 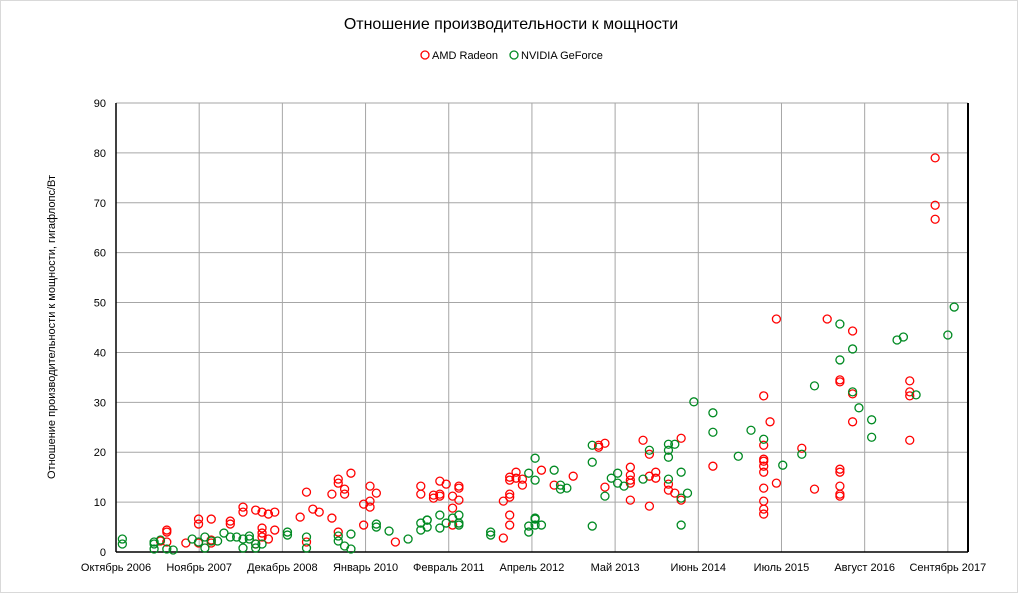 What do you see at coordinates (448, 568) in the screenshot?
I see `x-tick-label: Февраль 2011` at bounding box center [448, 568].